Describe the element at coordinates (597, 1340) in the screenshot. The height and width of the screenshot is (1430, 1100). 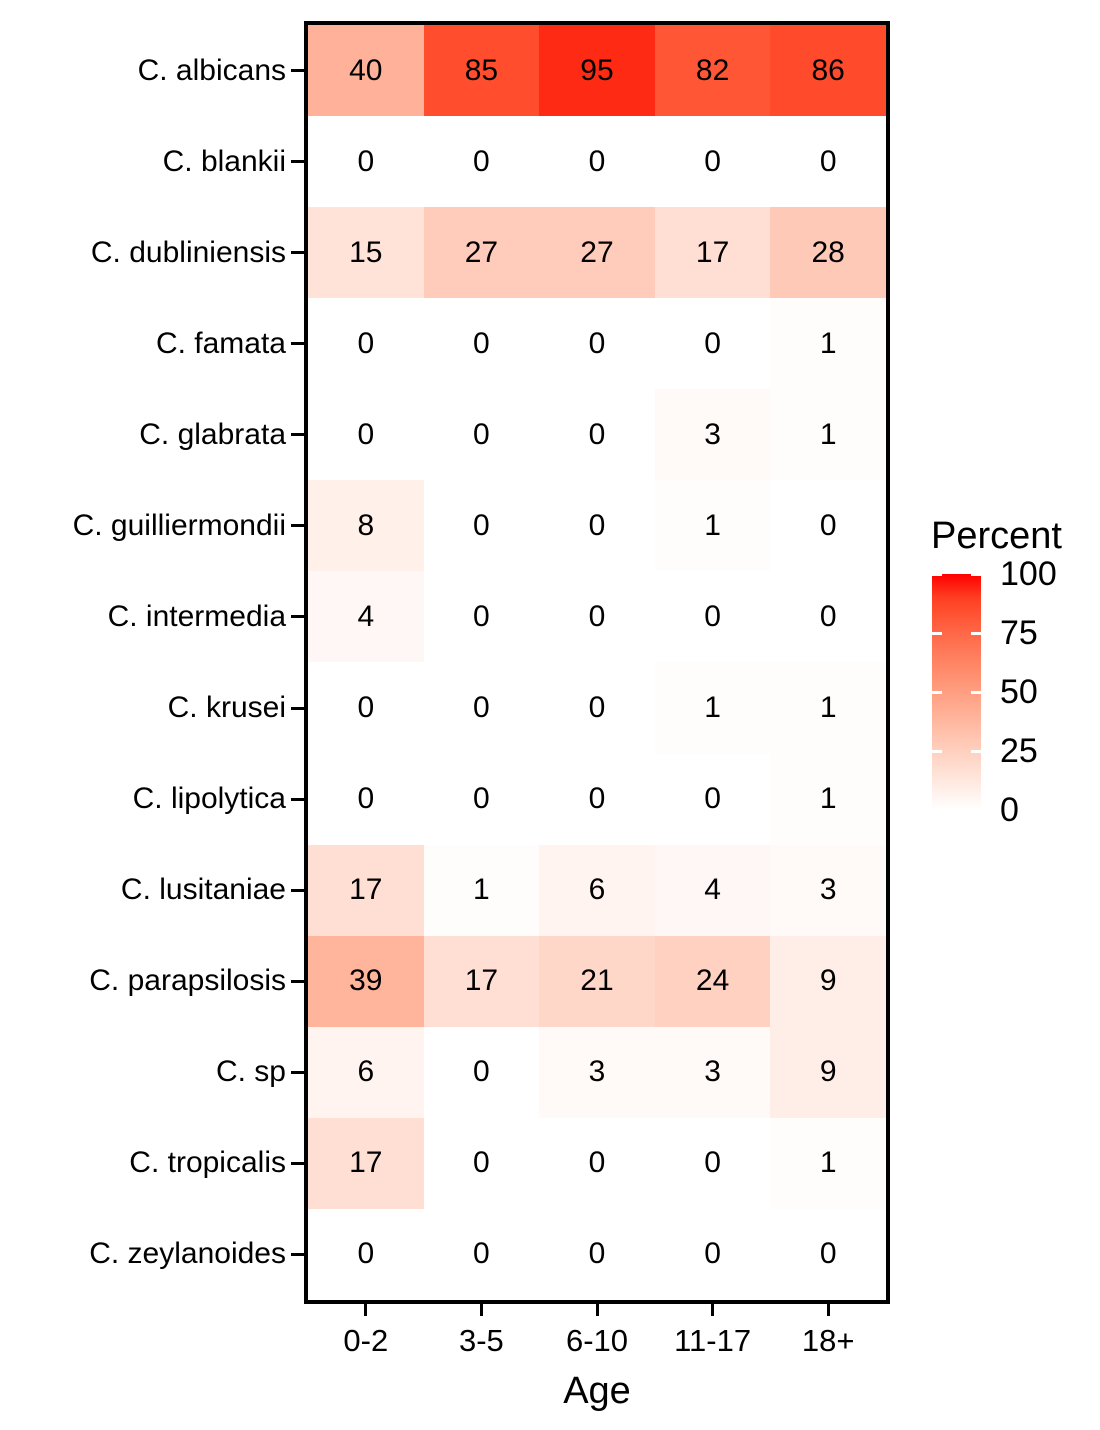
I see `x-axis-label: 6-10` at that location.